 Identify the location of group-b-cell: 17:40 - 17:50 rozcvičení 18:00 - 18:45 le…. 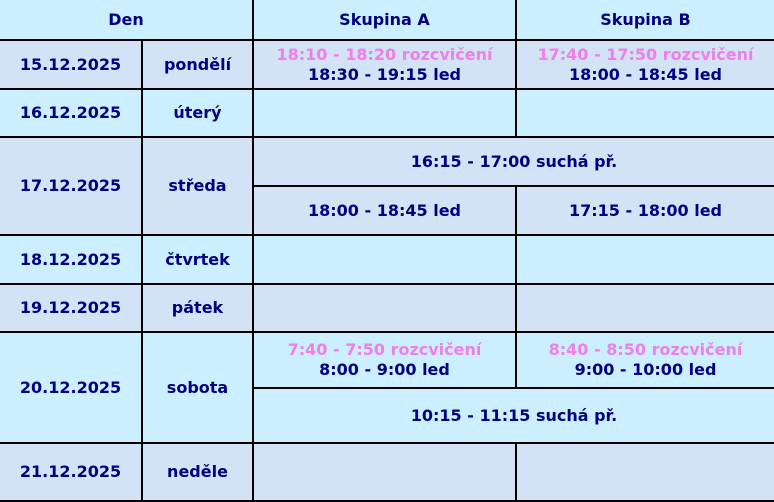
(644, 64).